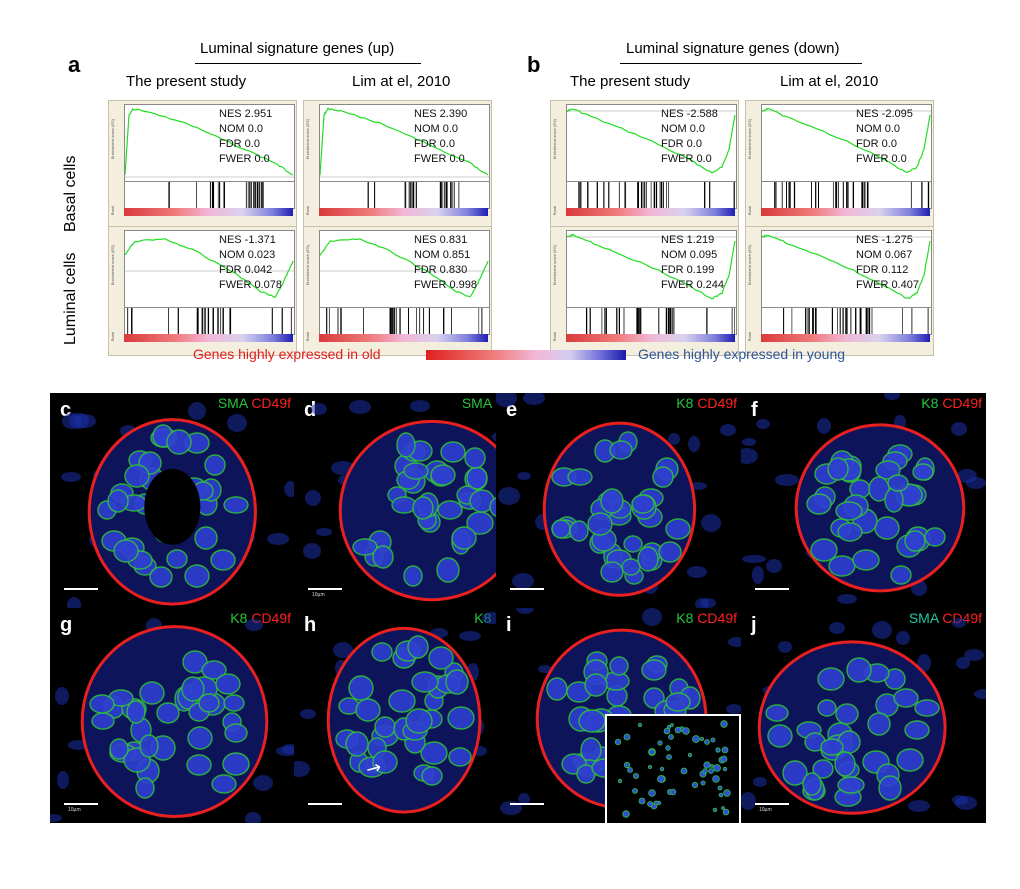  I want to click on enrichment-plot-area, so click(209, 143).